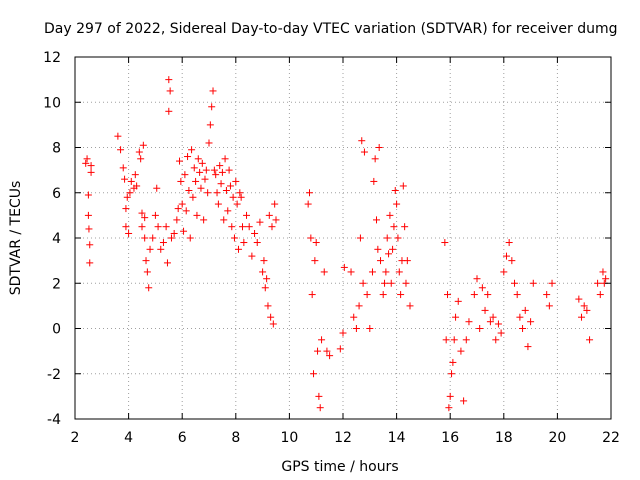 This screenshot has width=640, height=480. I want to click on y-tick-label: 8, so click(56, 149).